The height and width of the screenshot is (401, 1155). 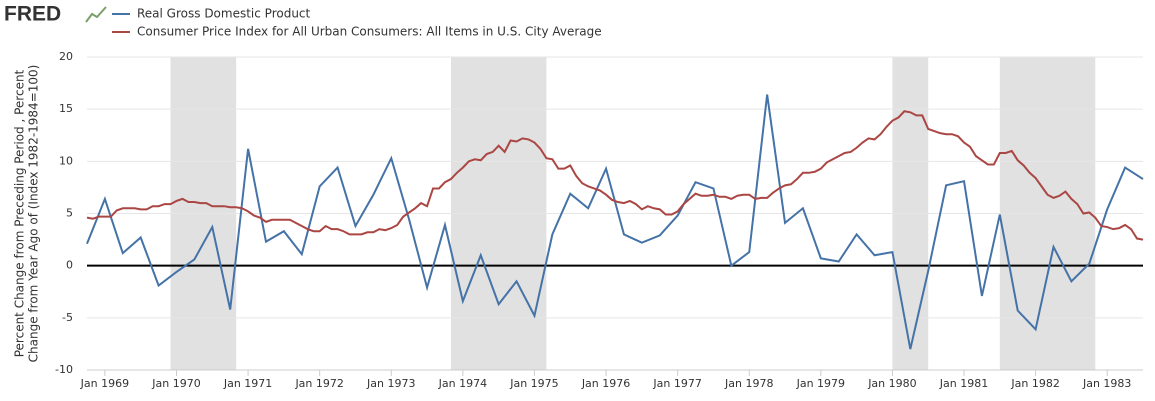 What do you see at coordinates (66, 160) in the screenshot?
I see `y-tick-label: 10` at bounding box center [66, 160].